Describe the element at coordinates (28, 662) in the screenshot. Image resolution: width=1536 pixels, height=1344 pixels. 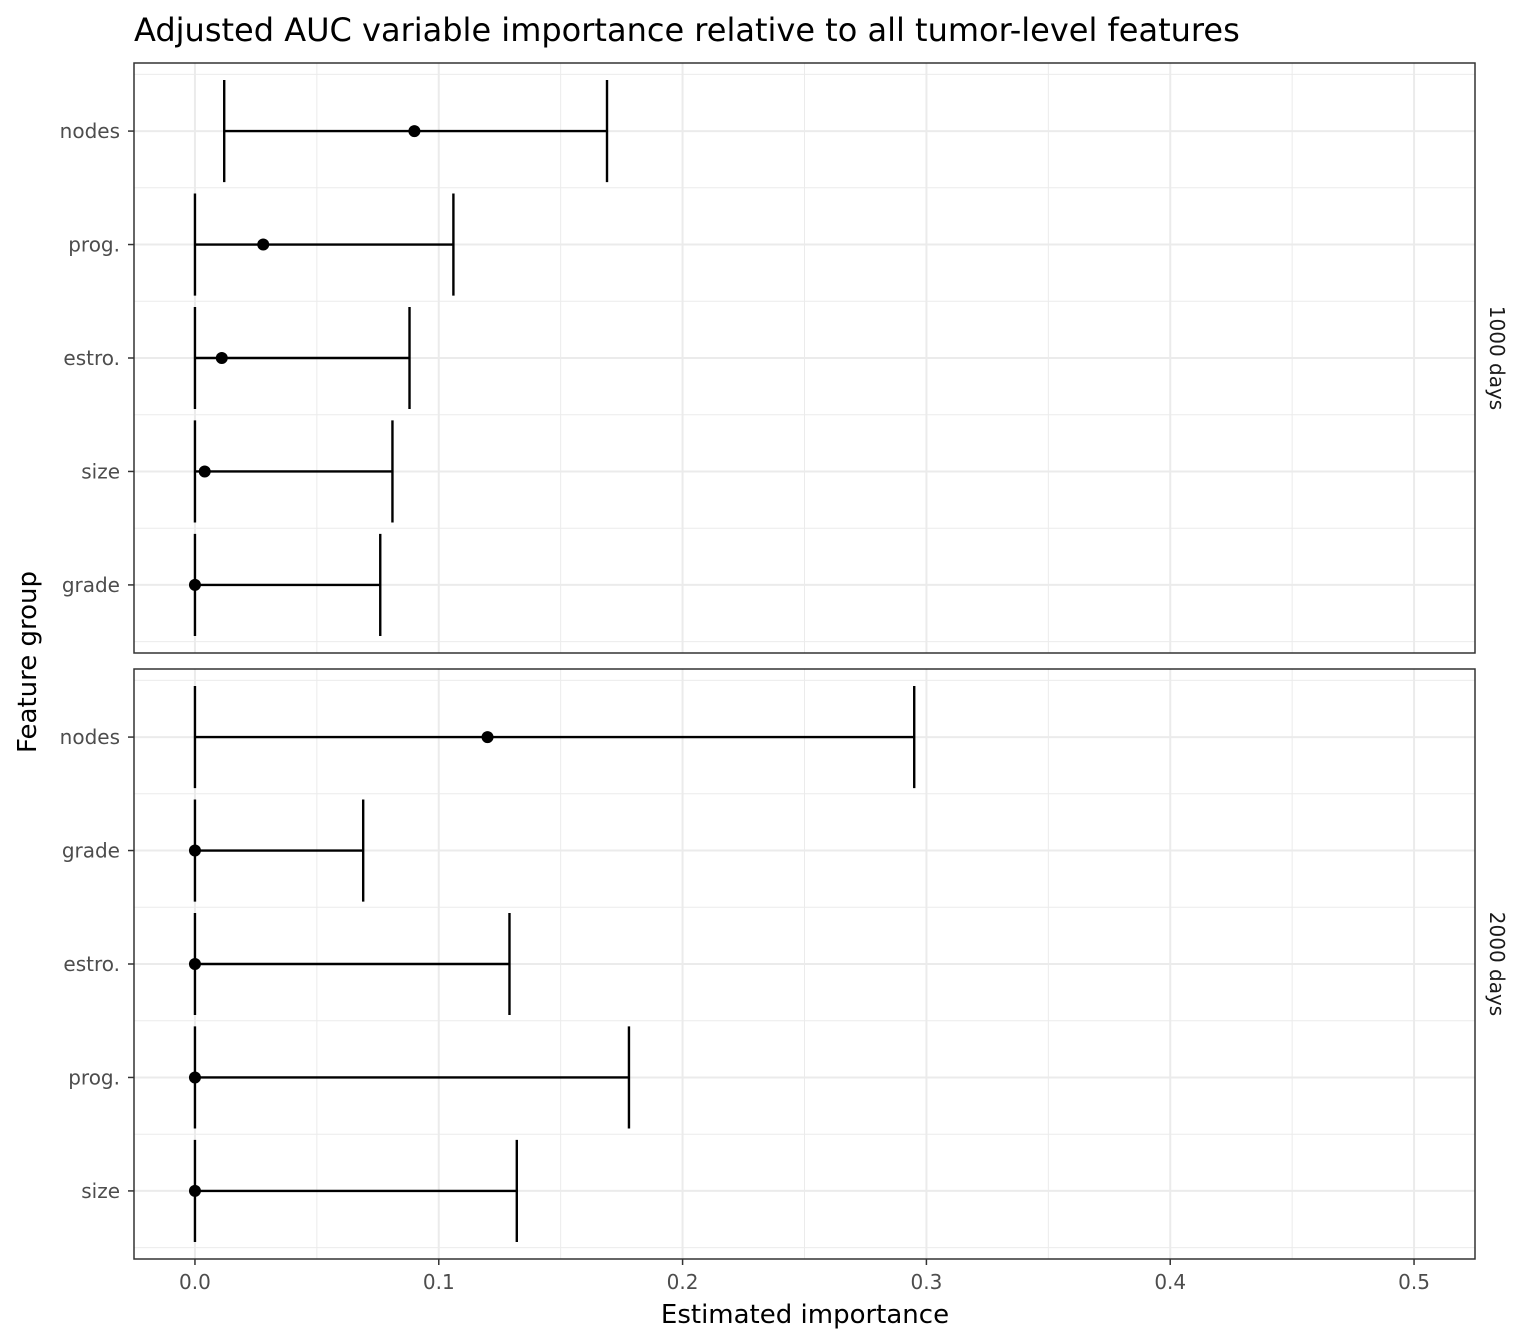
I see `y-axis-title: Feature group` at that location.